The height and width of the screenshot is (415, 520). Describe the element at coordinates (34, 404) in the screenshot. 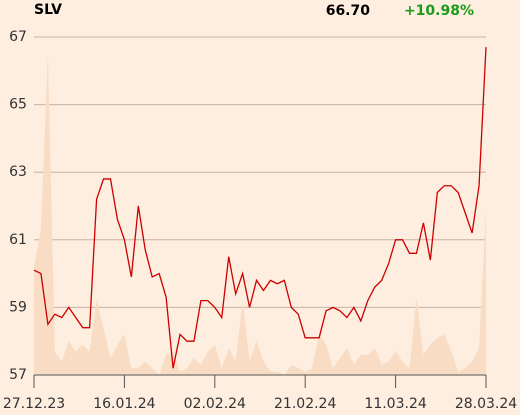

I see `x-tick-label: 27.12.23` at that location.